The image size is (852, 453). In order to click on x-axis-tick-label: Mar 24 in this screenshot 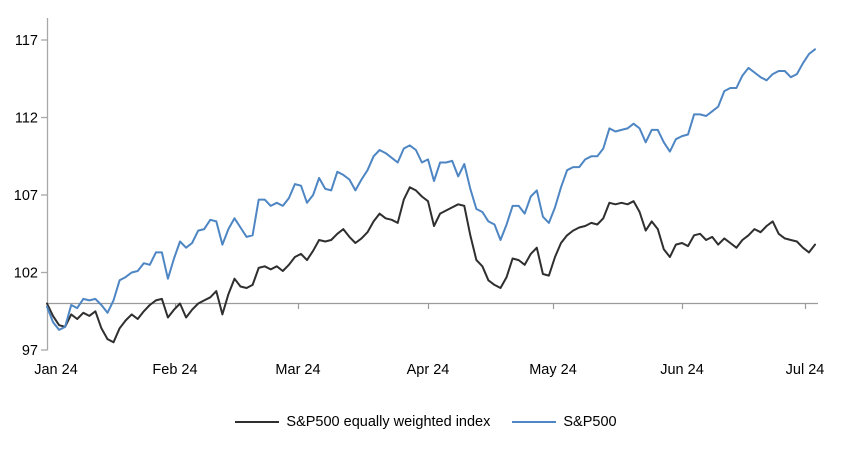, I will do `click(297, 370)`.